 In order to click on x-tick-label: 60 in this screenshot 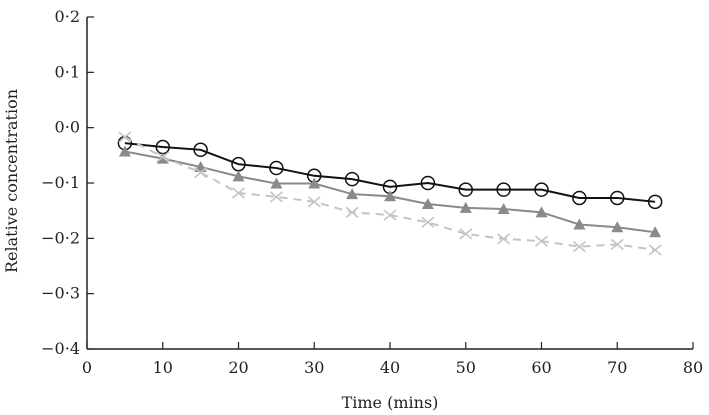, I will do `click(541, 367)`.